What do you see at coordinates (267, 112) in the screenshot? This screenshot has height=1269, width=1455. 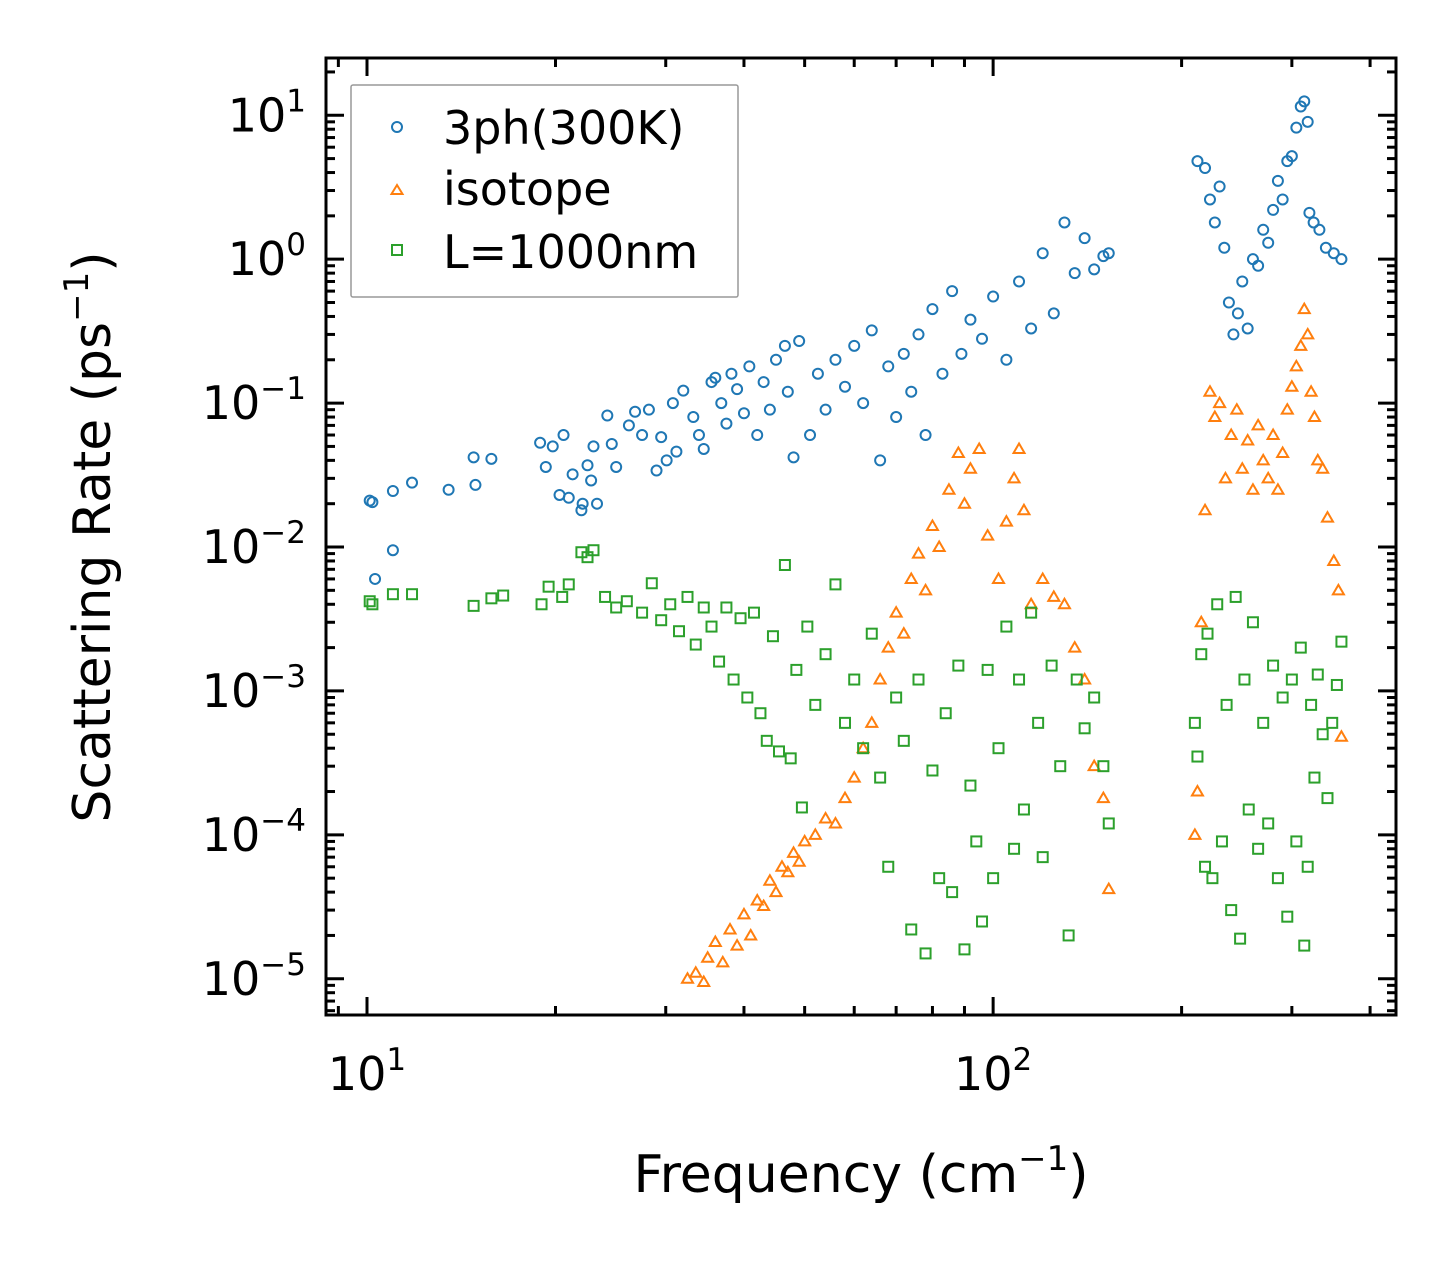 I see `y-tick-label: 101` at bounding box center [267, 112].